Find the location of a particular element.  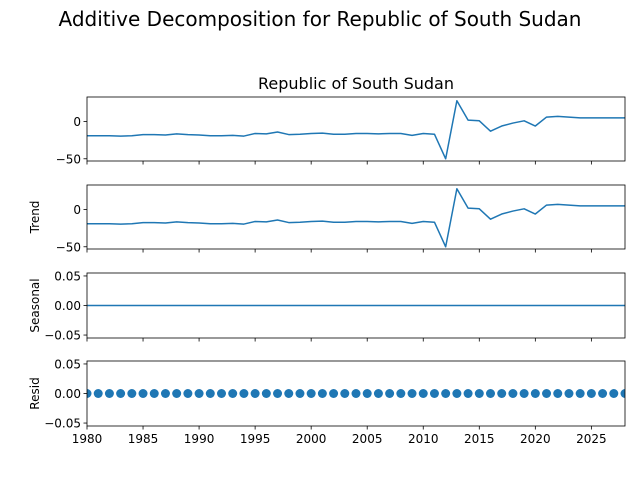

trend-panel: 0 −50 Trend is located at coordinates (327, 219).